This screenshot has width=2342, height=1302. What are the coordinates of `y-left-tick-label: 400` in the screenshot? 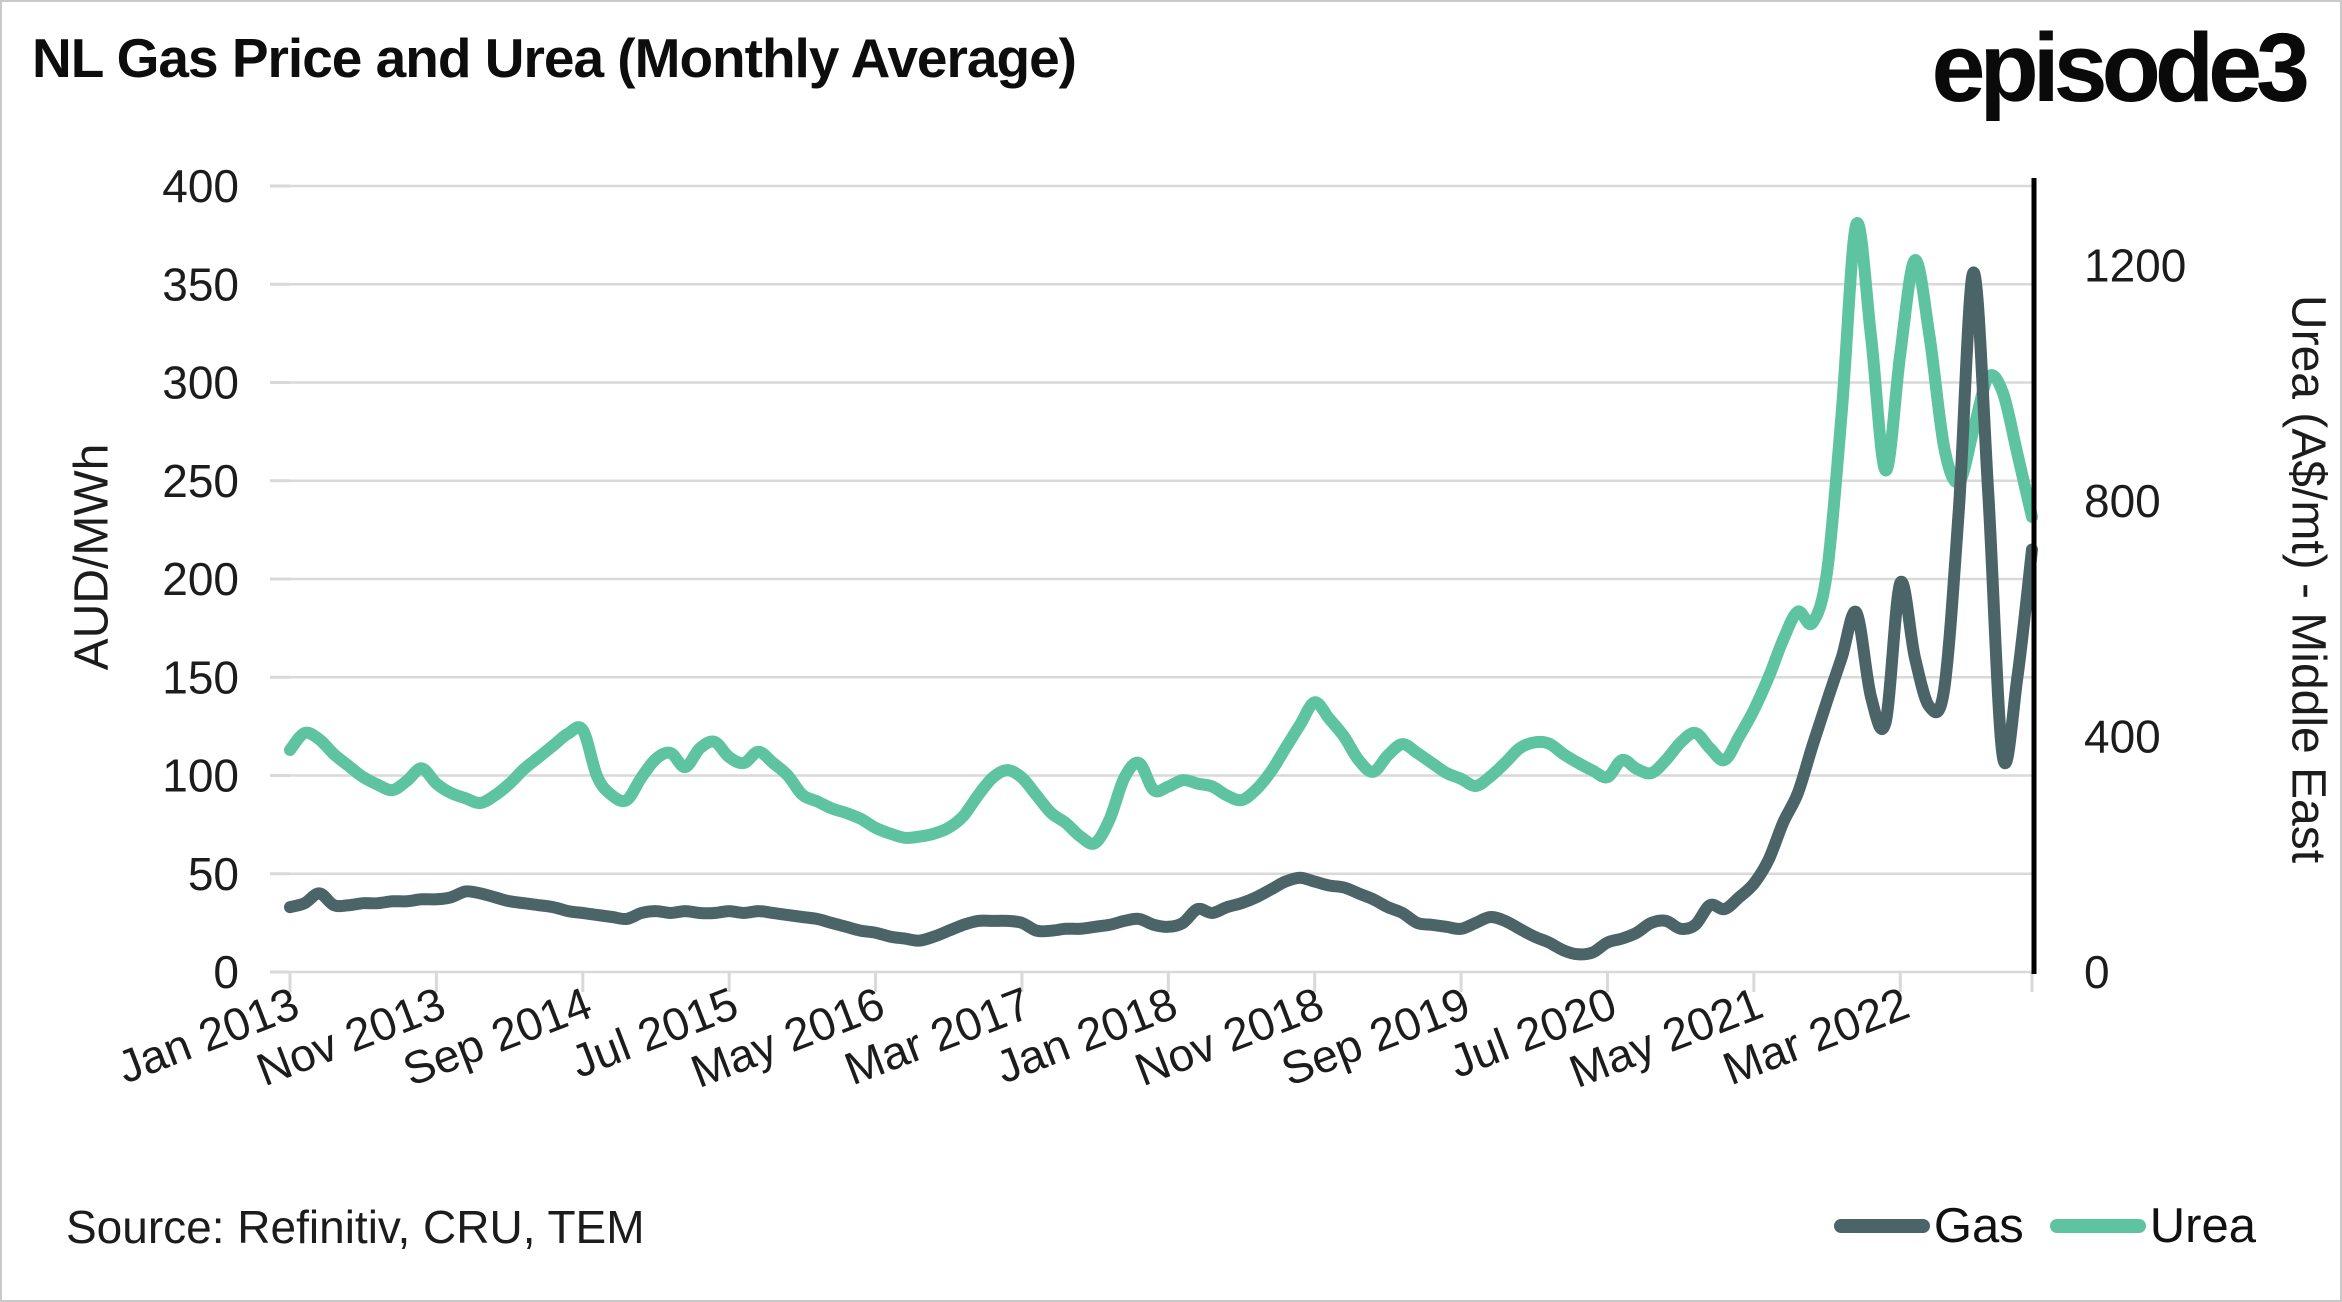 It's located at (200, 186).